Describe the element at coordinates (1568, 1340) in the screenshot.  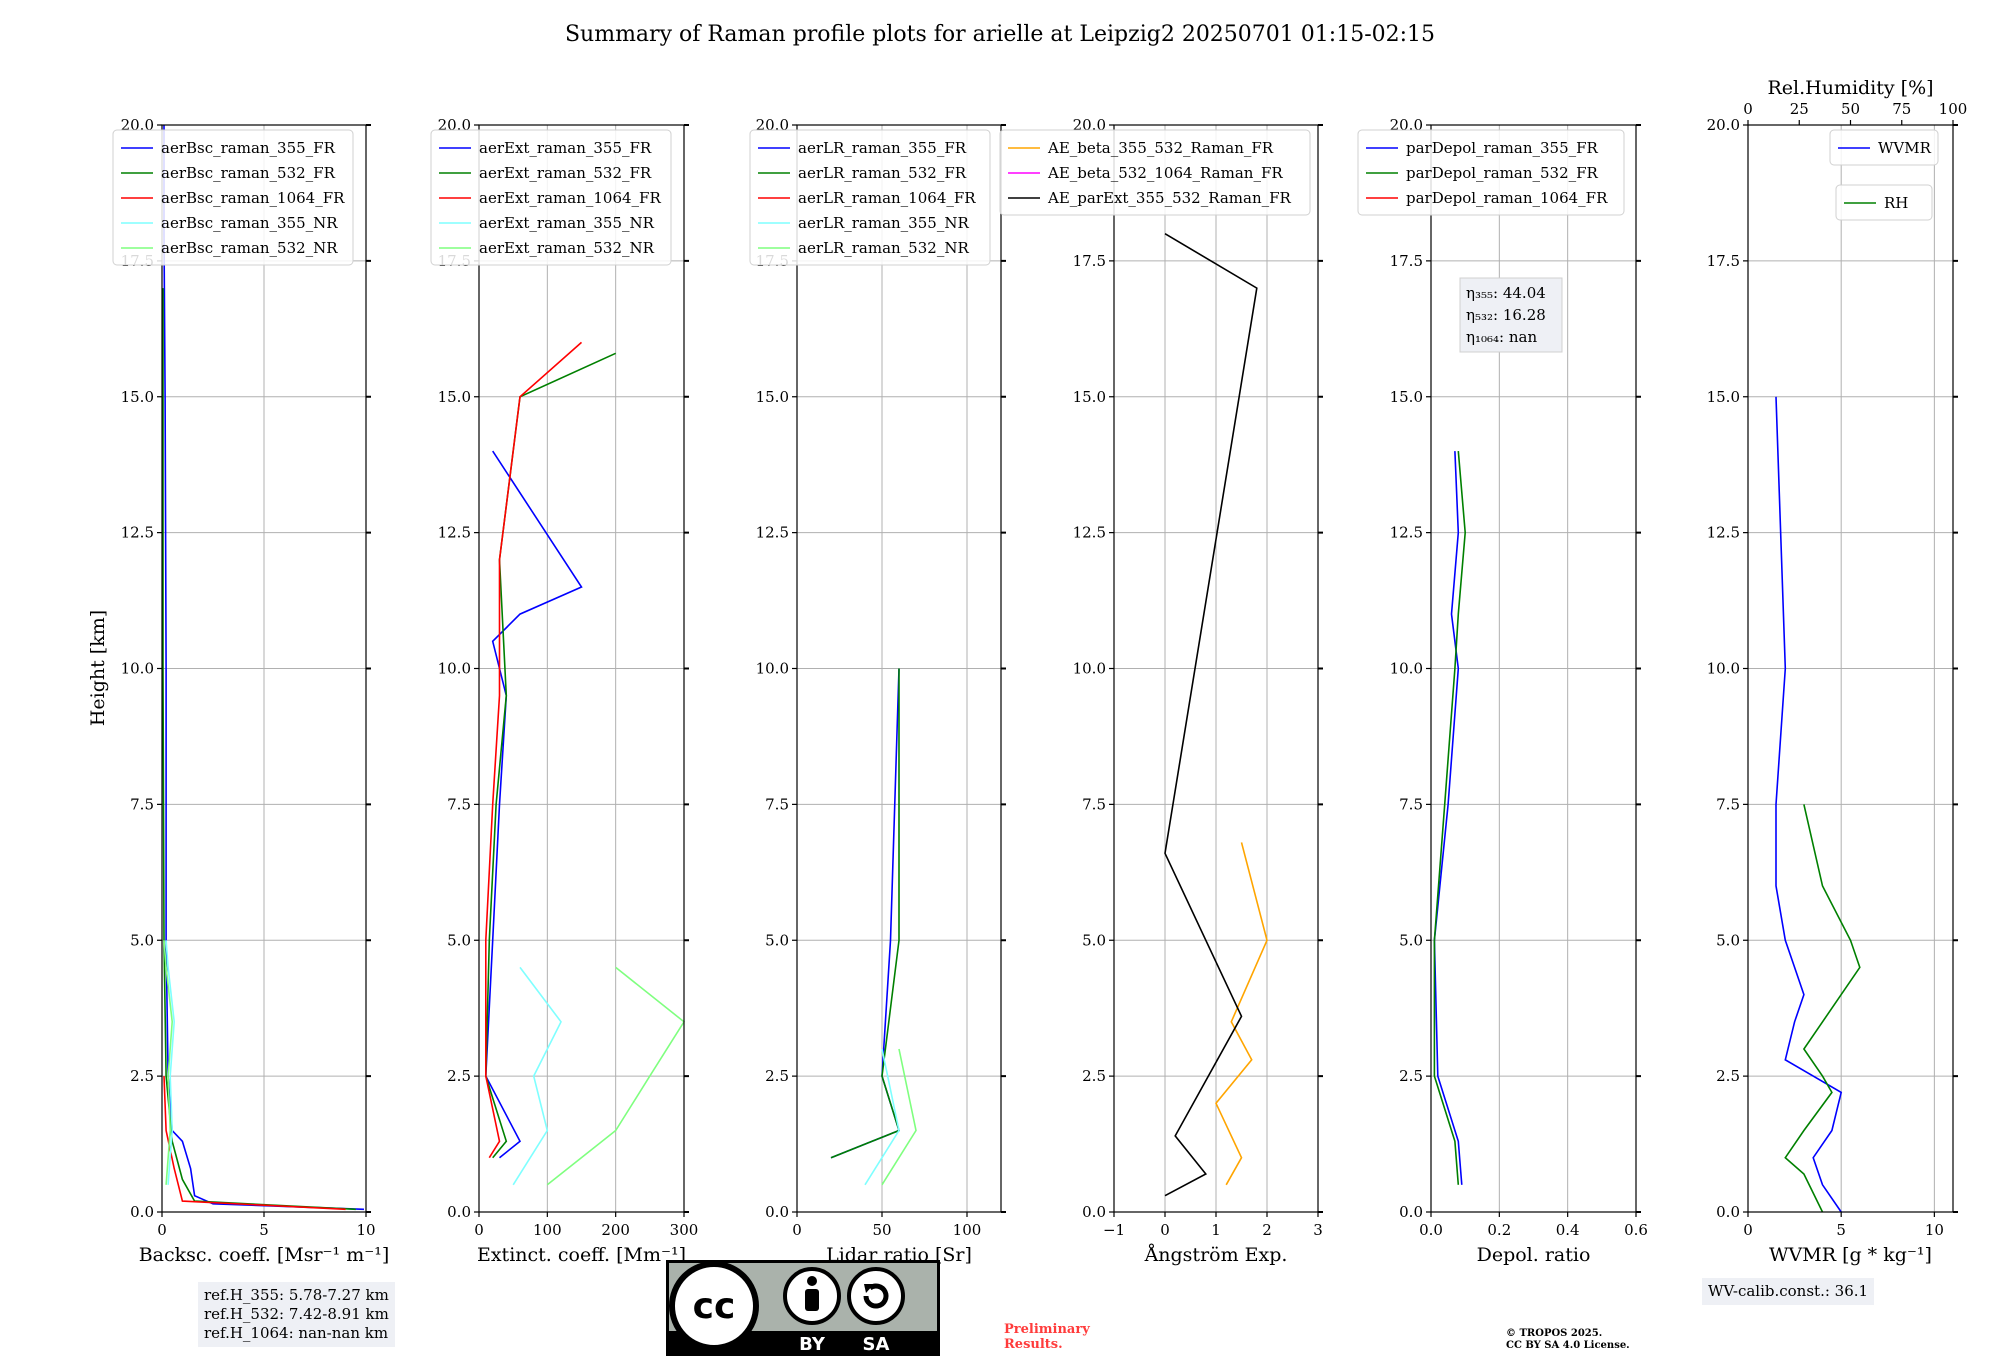
I see `copyright-note: © TROPOS 2025. CC BY SA 4.0 License.` at that location.